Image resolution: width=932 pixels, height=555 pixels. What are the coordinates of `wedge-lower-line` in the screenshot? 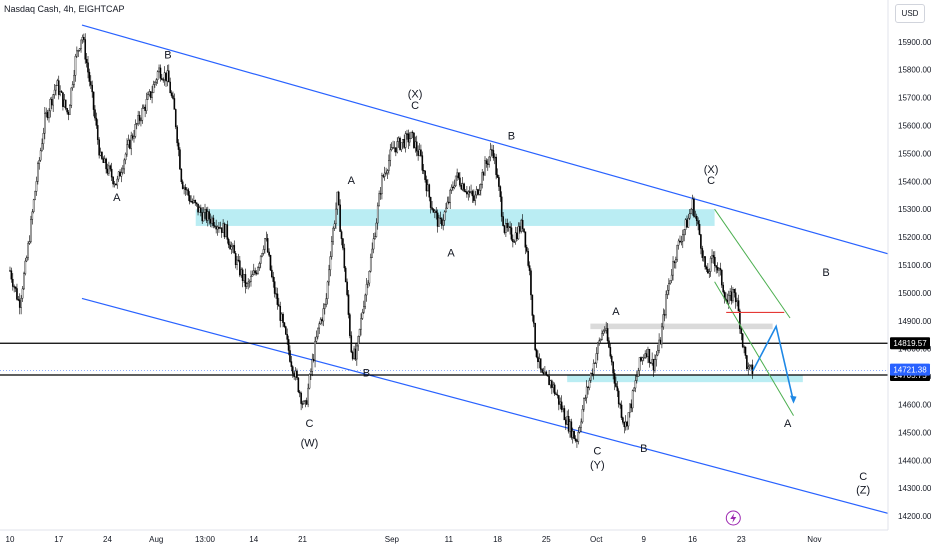 It's located at (754, 348).